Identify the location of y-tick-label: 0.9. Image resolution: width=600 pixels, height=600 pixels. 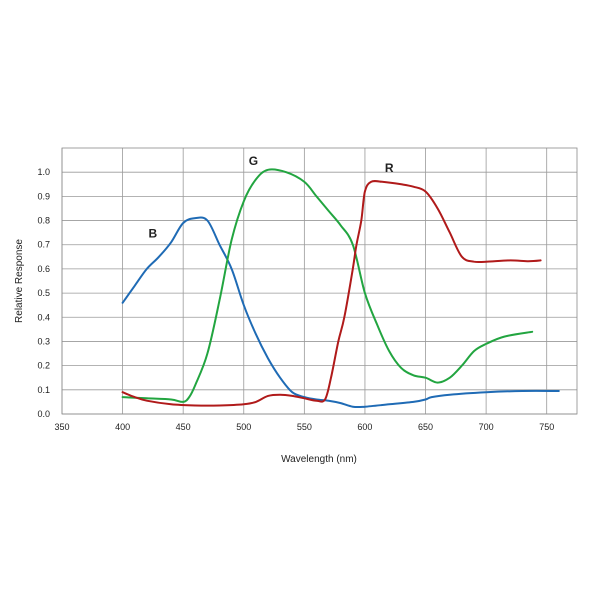
(43, 196).